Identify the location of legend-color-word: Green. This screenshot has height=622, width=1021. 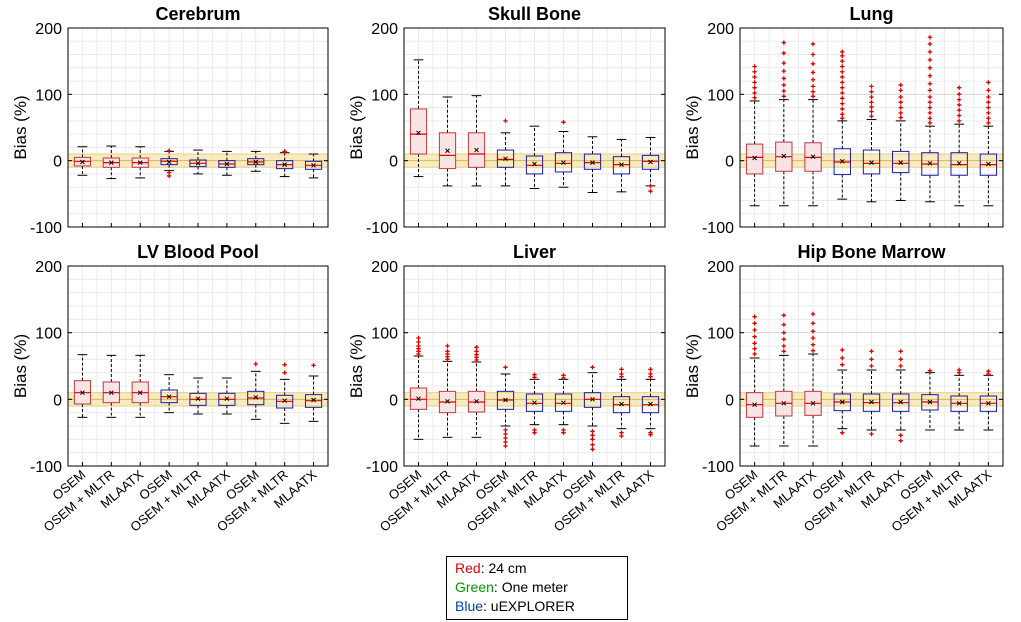
(474, 587).